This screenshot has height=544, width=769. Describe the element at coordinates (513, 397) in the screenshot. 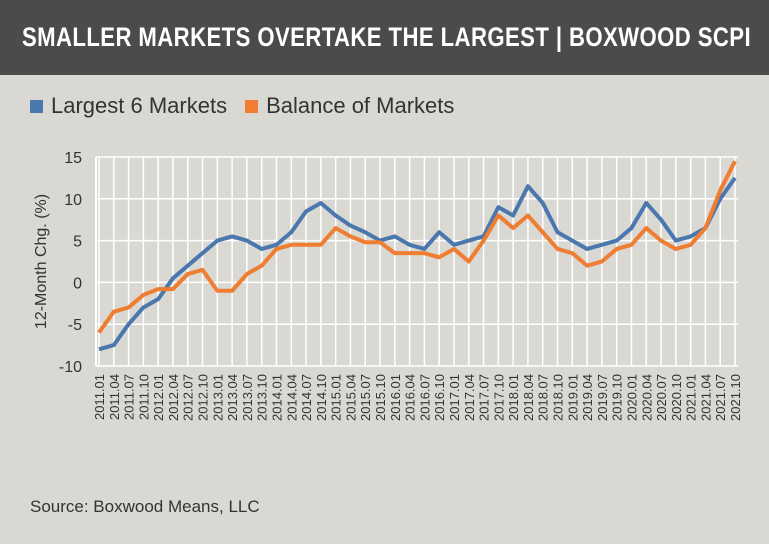

I see `x-tick-label: 2018.01` at that location.